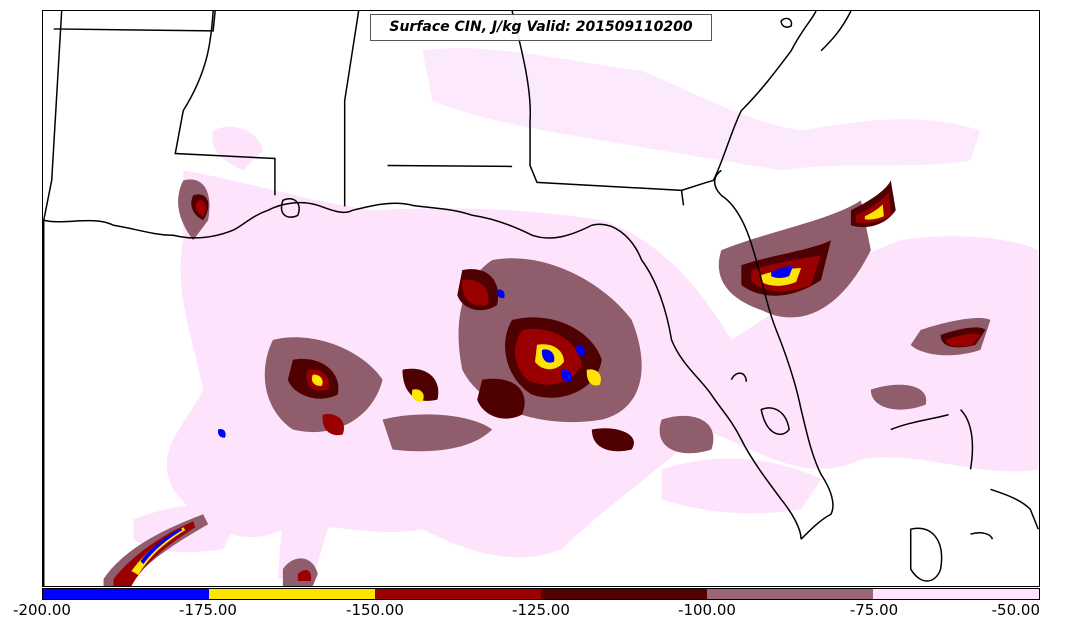  What do you see at coordinates (541, 27) in the screenshot?
I see `map-title: Surface CIN, J/kg Valid: 201509110200` at bounding box center [541, 27].